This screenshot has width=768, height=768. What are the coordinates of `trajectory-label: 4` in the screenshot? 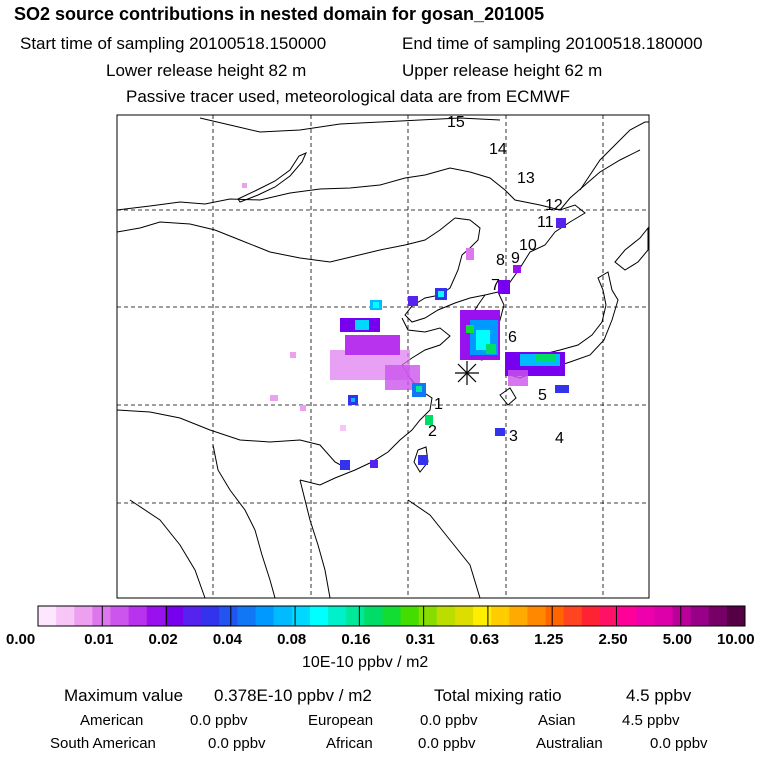 It's located at (559, 438).